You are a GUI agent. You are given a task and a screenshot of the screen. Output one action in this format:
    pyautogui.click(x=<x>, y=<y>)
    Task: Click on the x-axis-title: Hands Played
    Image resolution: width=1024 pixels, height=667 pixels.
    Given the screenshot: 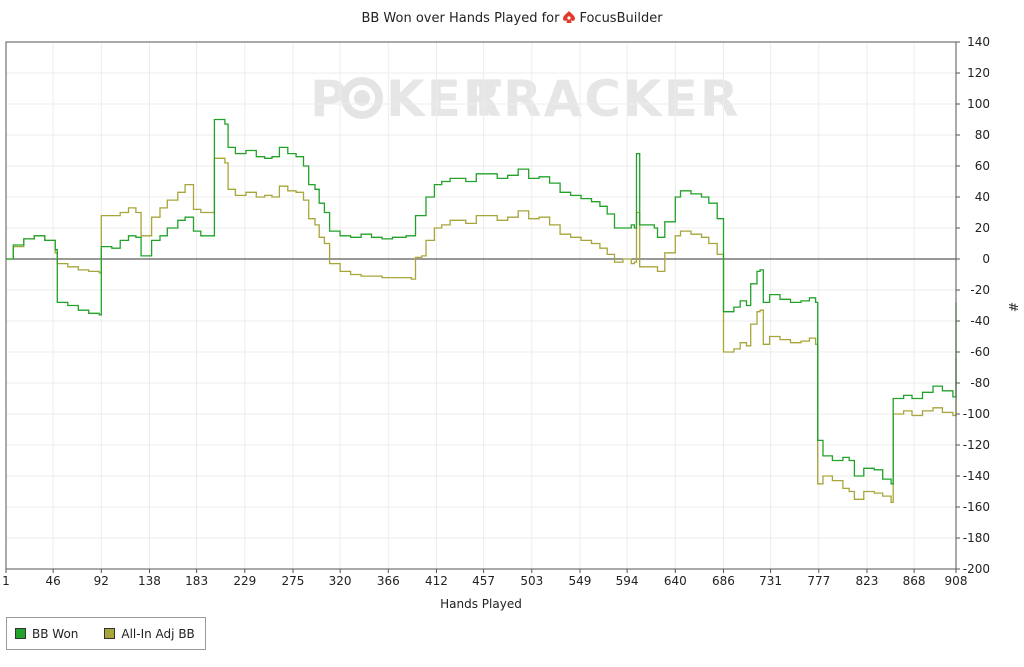 What is the action you would take?
    pyautogui.click(x=481, y=604)
    